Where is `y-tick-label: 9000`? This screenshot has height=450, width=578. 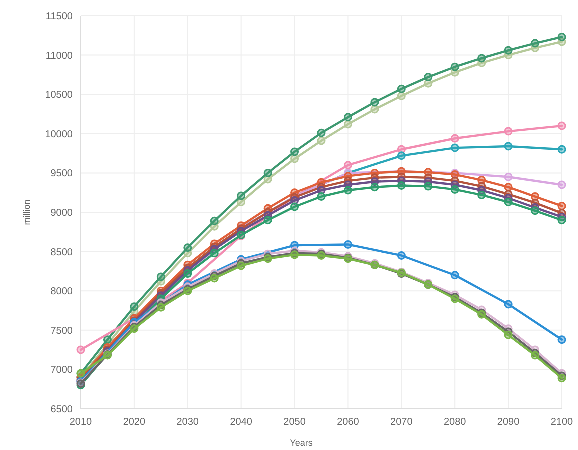 y-tick-label: 9000 is located at coordinates (62, 213).